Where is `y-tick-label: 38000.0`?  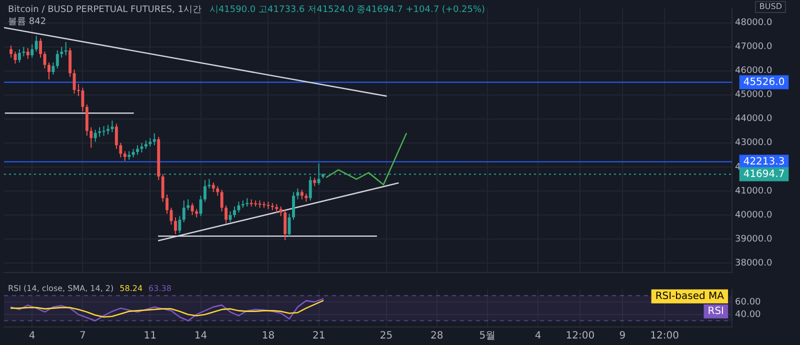 y-tick-label: 38000.0 is located at coordinates (753, 263).